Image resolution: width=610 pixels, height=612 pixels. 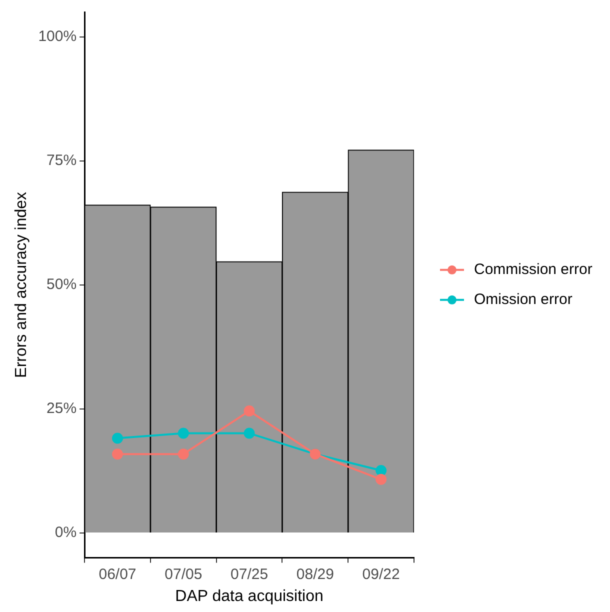 What do you see at coordinates (315, 574) in the screenshot?
I see `x-tick-label: 08/29` at bounding box center [315, 574].